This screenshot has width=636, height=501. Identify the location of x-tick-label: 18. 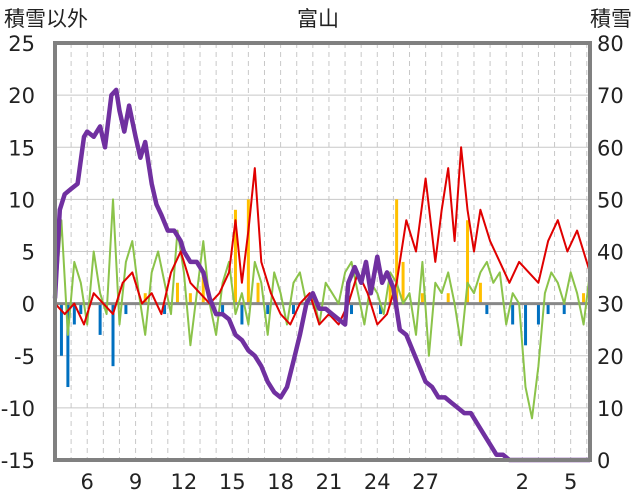
(280, 482).